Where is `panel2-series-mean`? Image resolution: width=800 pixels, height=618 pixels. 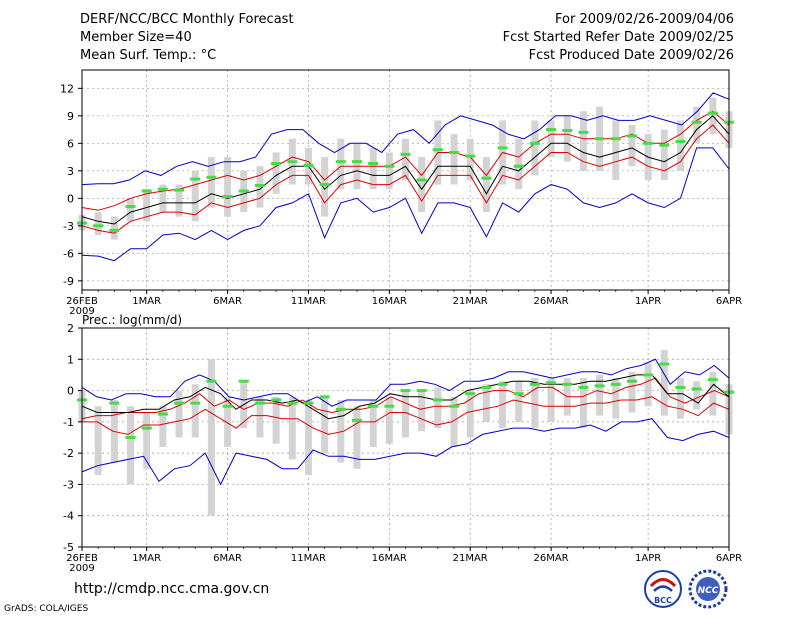 panel2-series-mean is located at coordinates (405, 397).